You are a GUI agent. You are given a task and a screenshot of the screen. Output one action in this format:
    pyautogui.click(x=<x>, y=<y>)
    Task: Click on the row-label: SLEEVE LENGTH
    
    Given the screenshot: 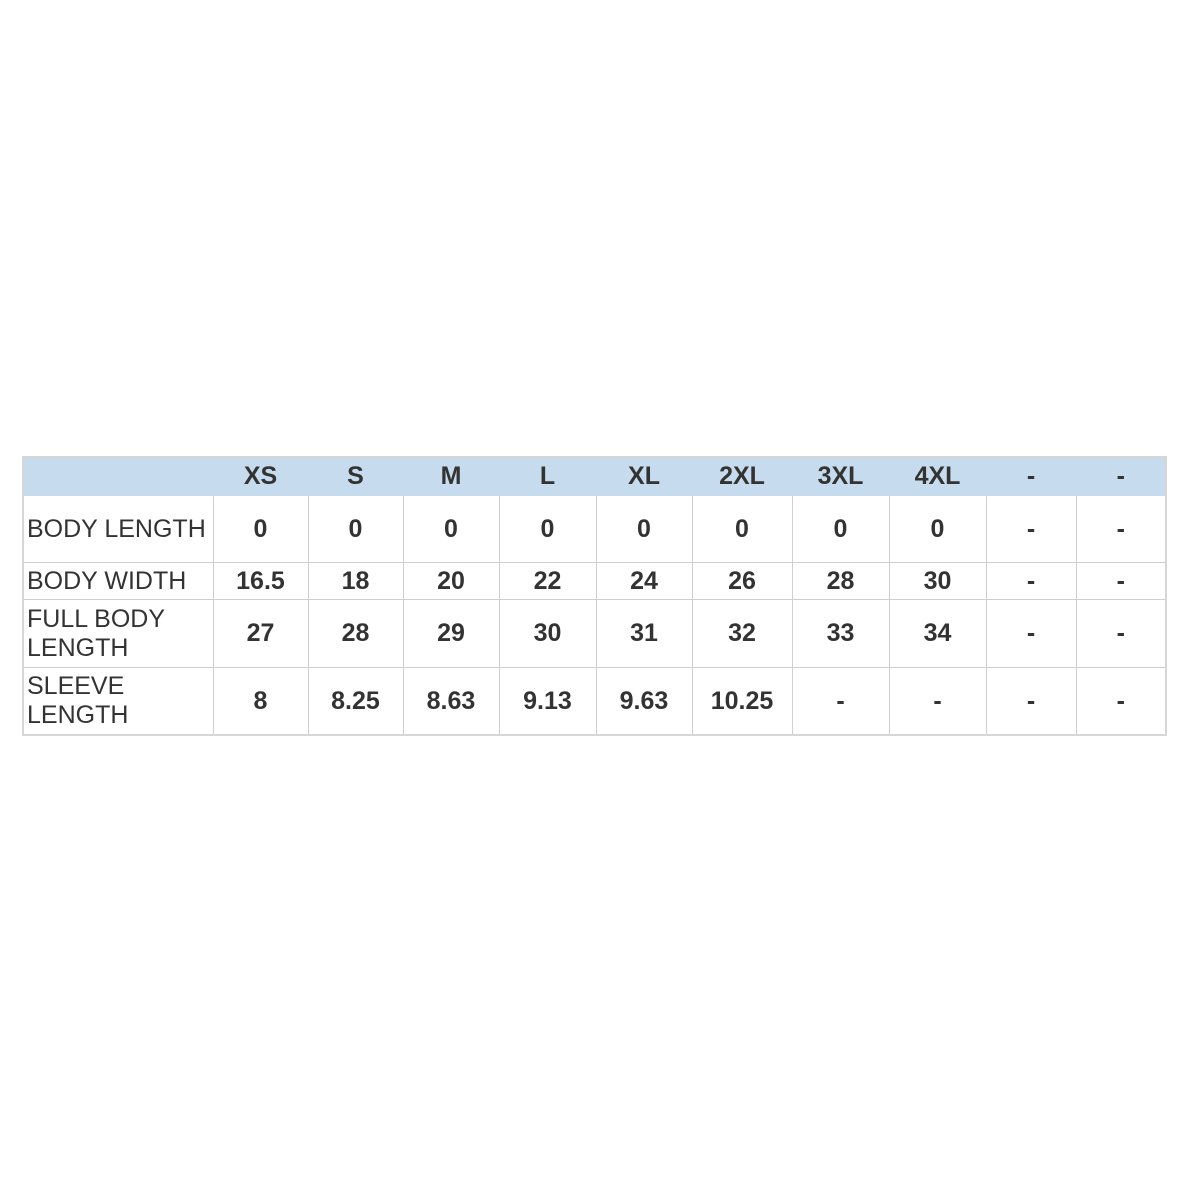 What is the action you would take?
    pyautogui.click(x=118, y=701)
    